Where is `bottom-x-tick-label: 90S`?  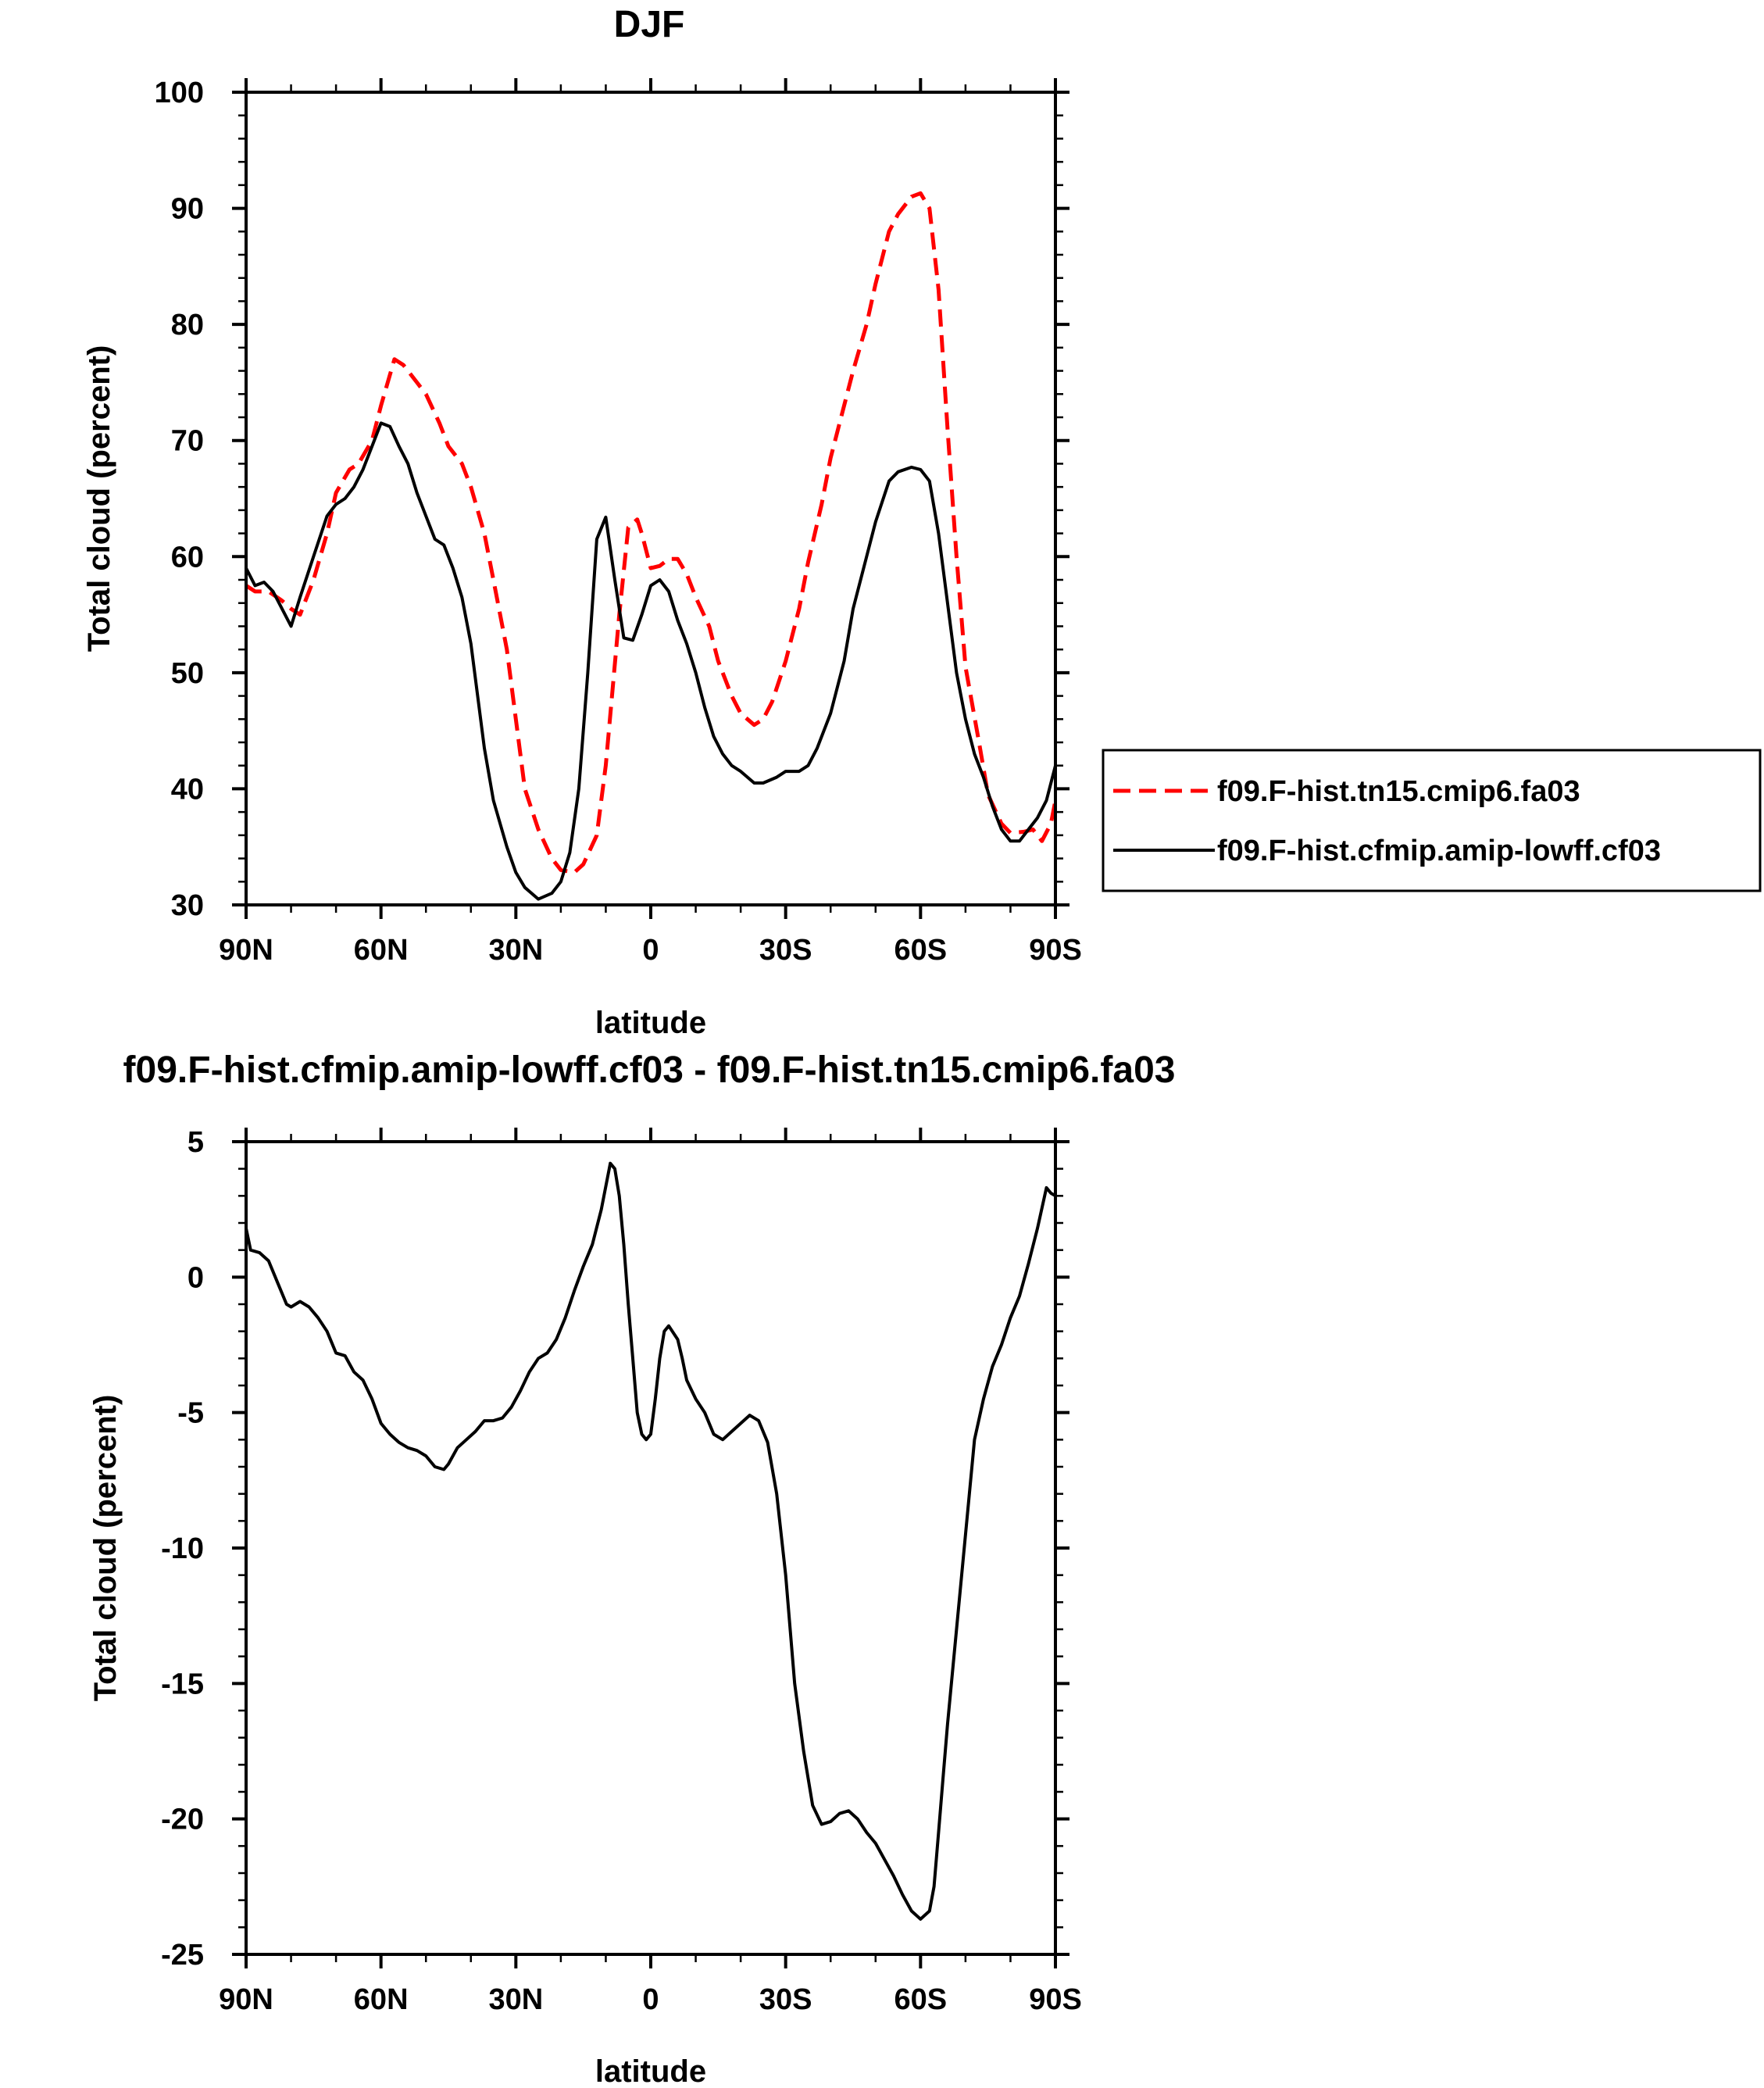
bottom-x-tick-label: 90S is located at coordinates (1056, 1999).